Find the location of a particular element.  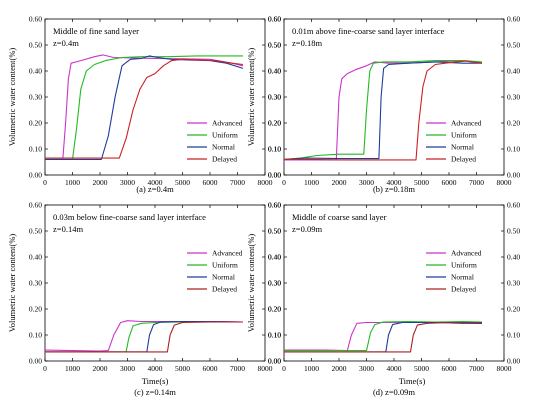

panel-annotation-line: Middle of fine sand layer is located at coordinates (96, 31).